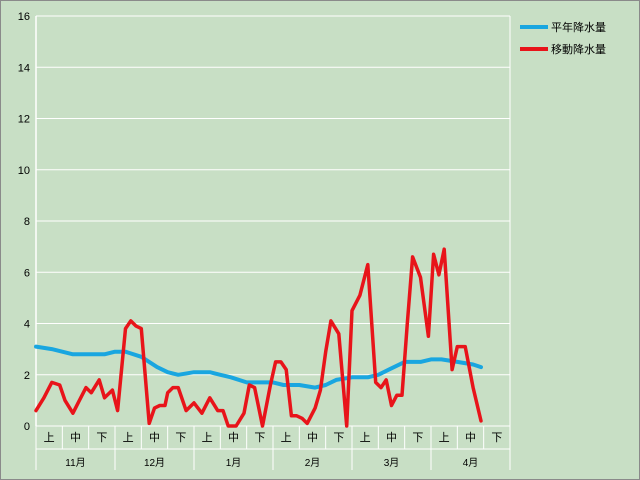 The height and width of the screenshot is (480, 640). What do you see at coordinates (392, 463) in the screenshot?
I see `x-month-label: 3月` at bounding box center [392, 463].